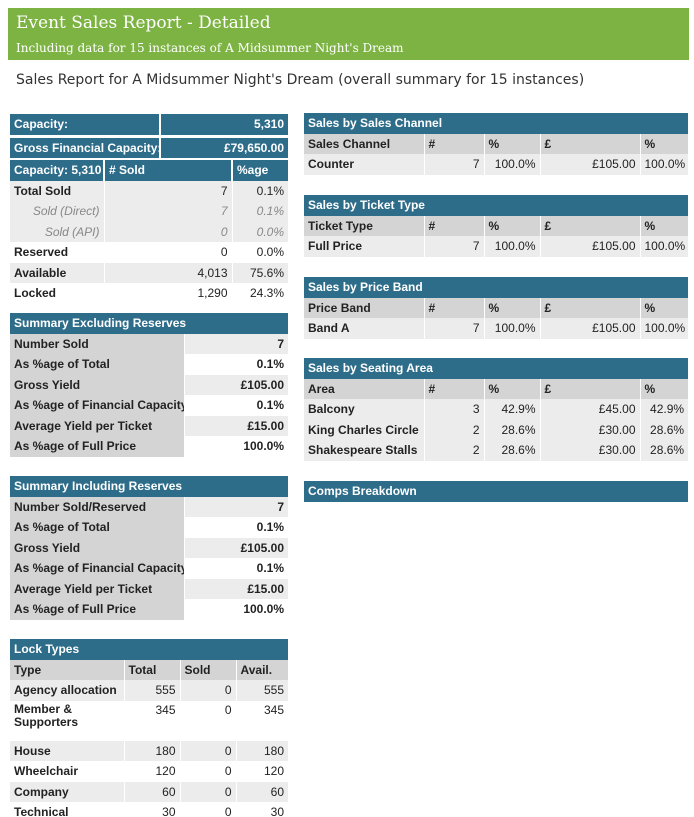  What do you see at coordinates (67, 690) in the screenshot?
I see `lock-type: Agency allocation` at bounding box center [67, 690].